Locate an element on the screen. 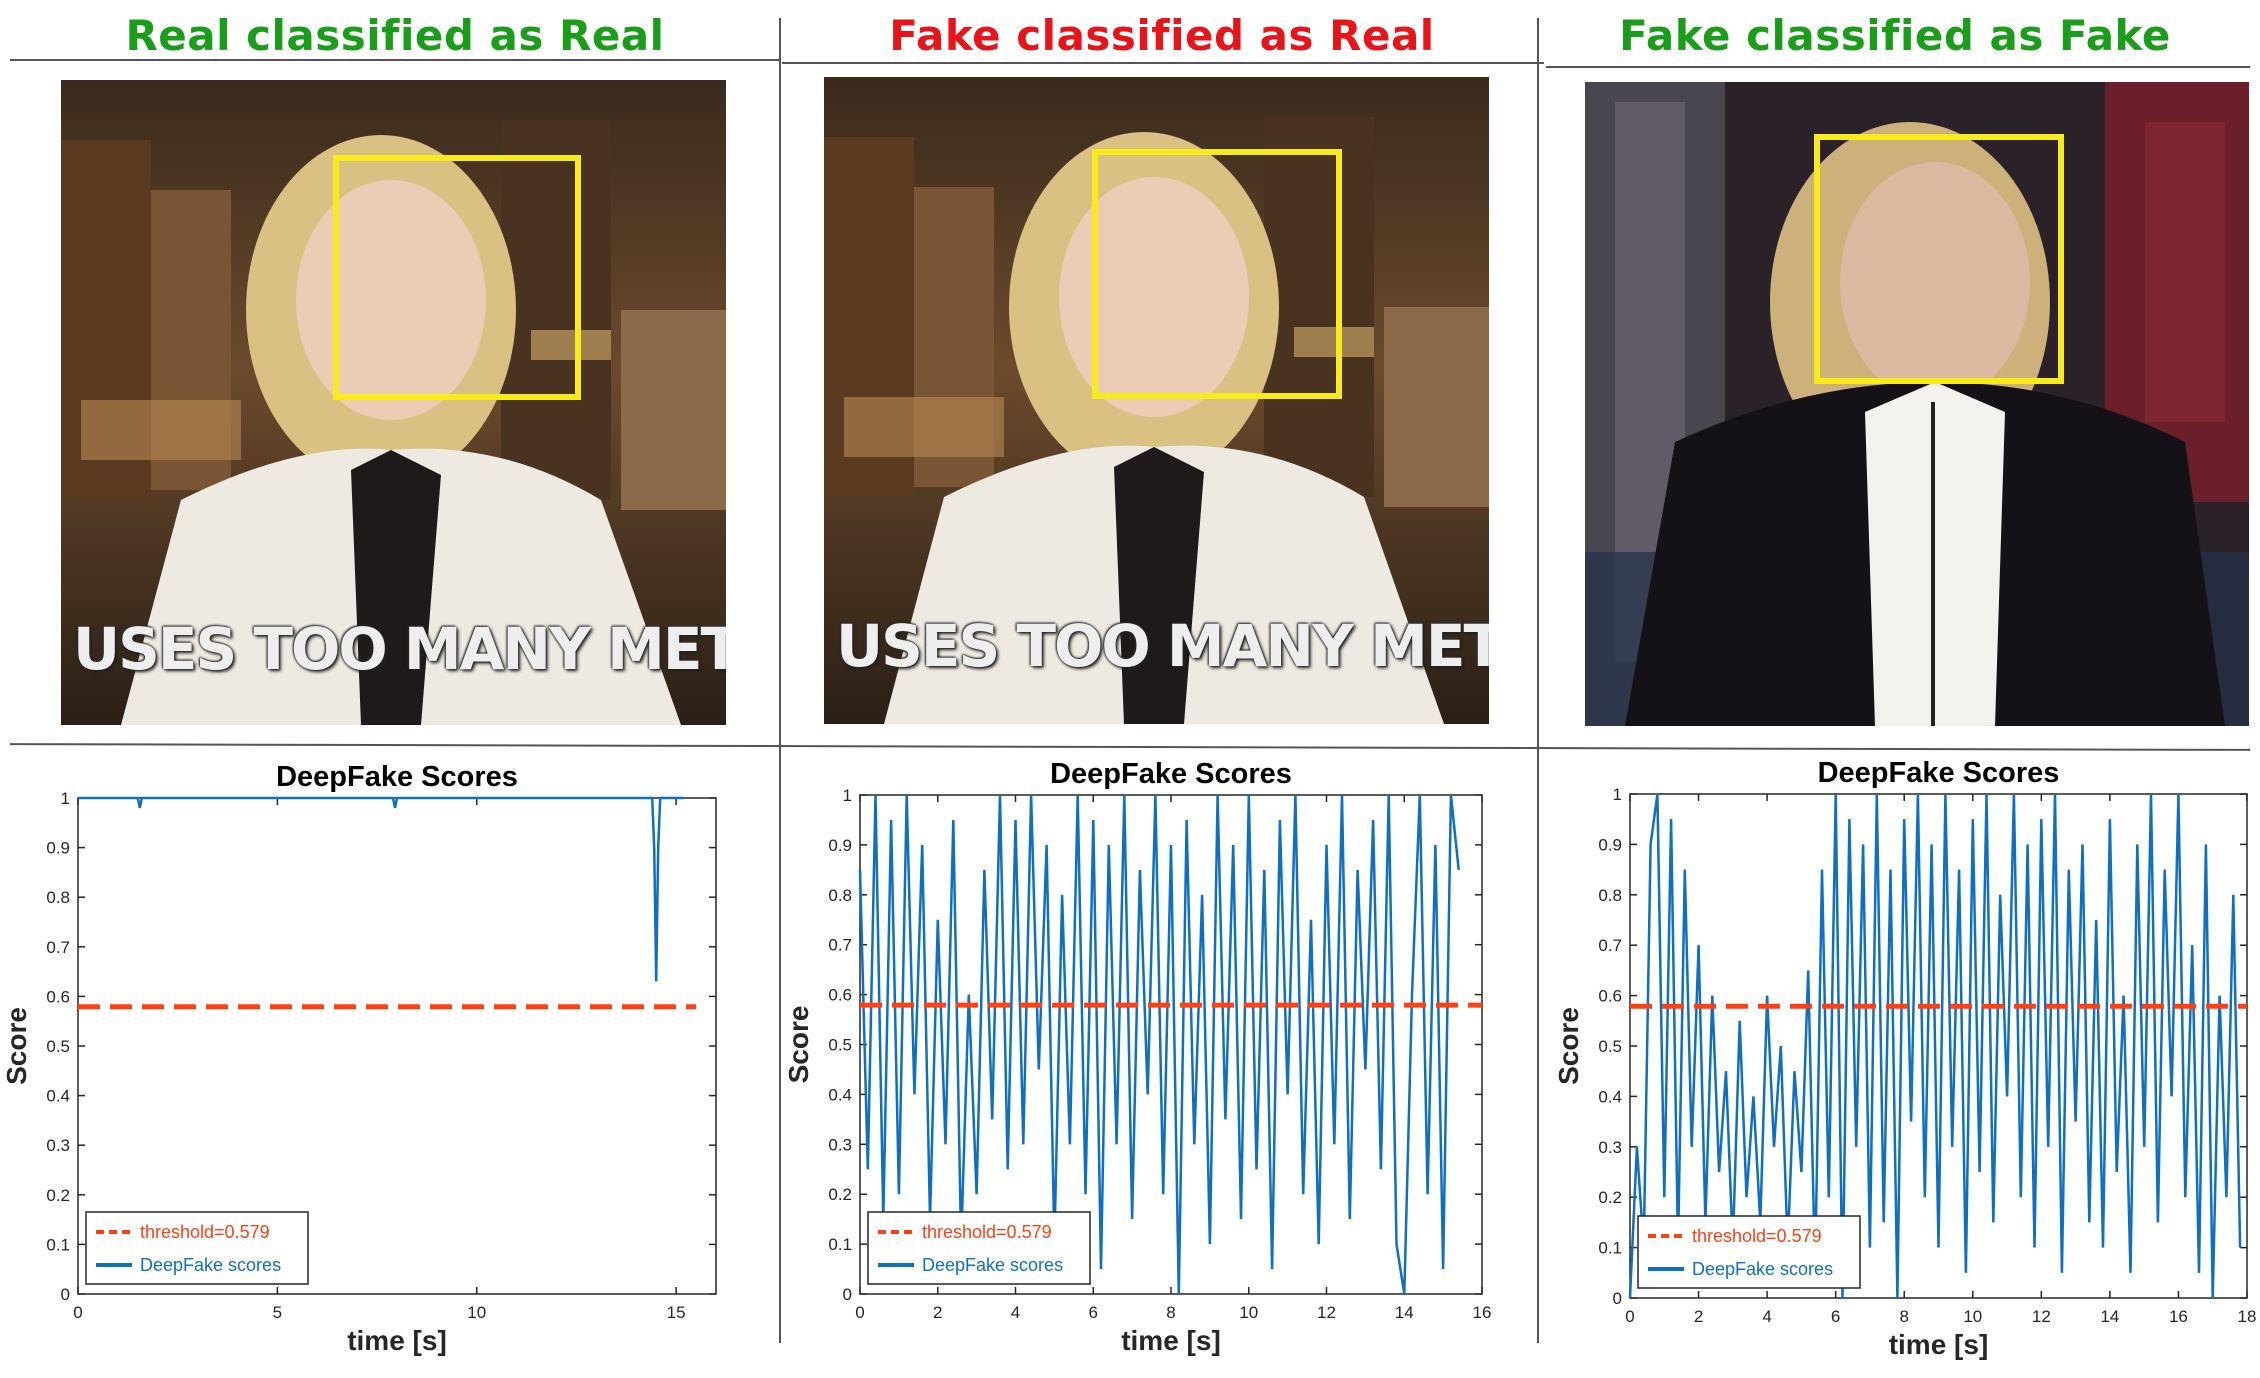 This screenshot has width=2260, height=1378. subtitle-caption-1: USES TOO MANY METAPHO is located at coordinates (399, 649).